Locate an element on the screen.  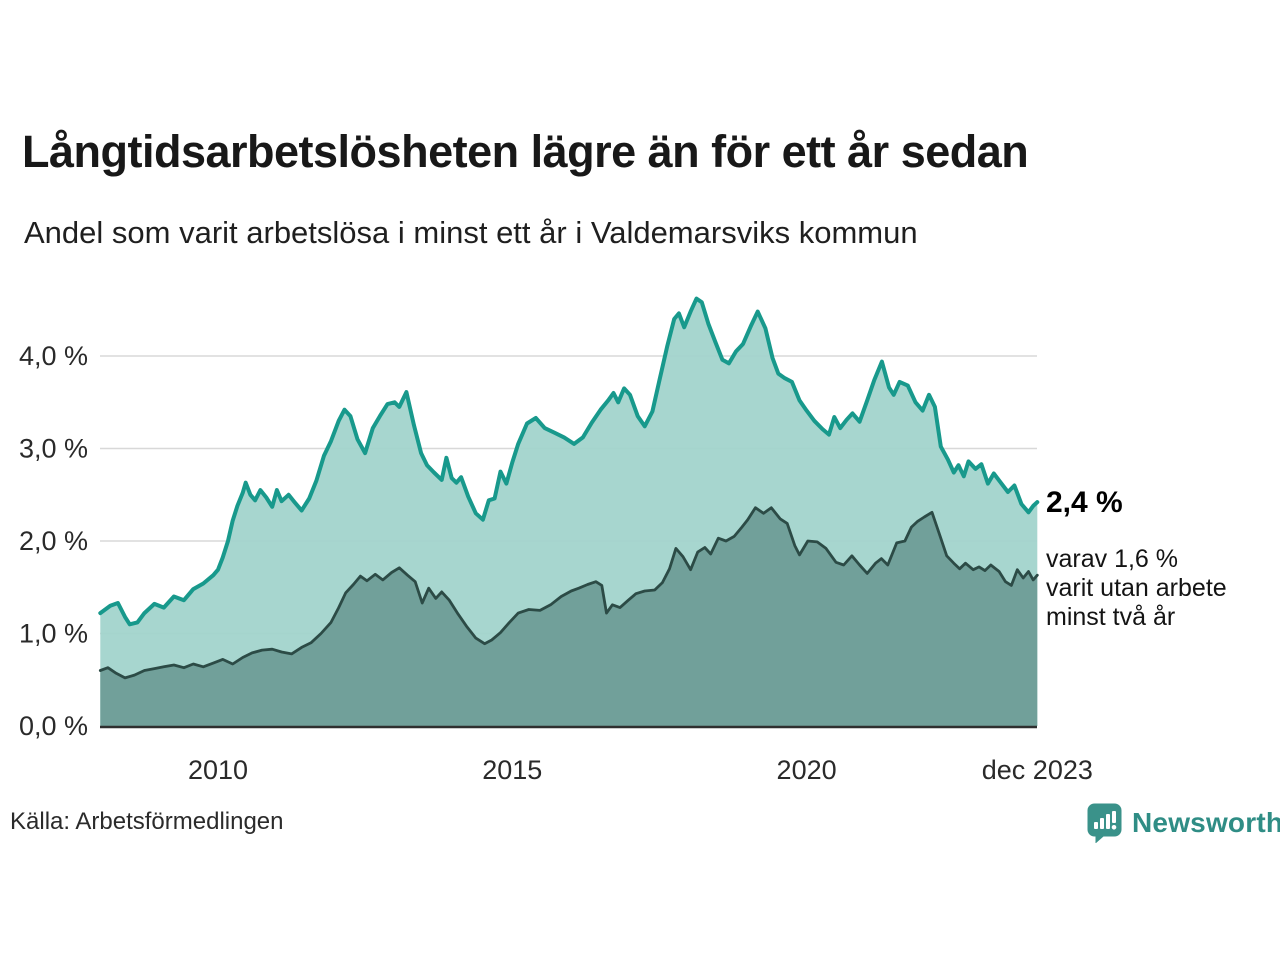
y-axis-tick-label: 0,0 % is located at coordinates (53, 726).